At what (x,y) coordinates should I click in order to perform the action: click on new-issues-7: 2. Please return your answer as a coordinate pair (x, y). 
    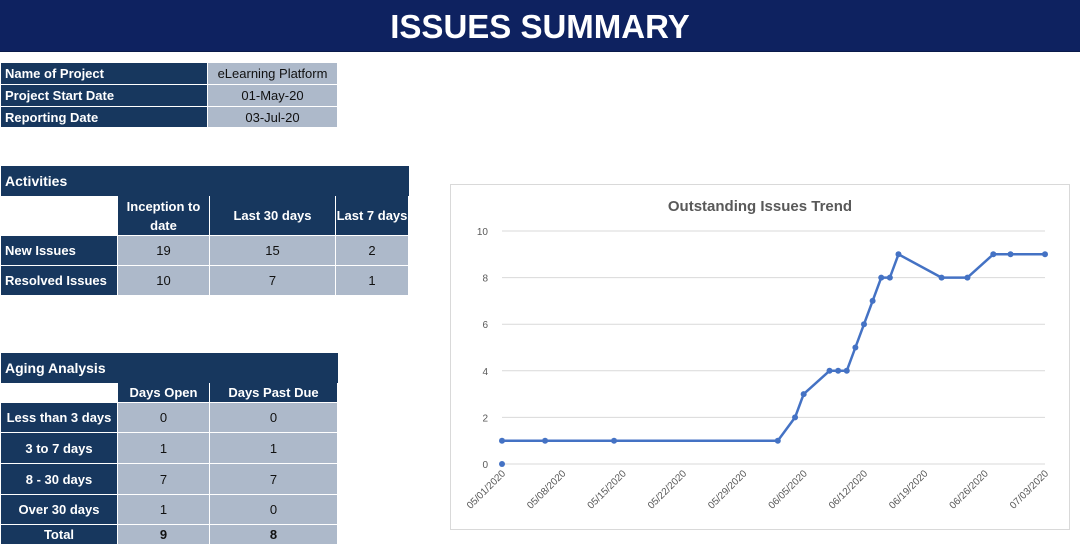
    Looking at the image, I should click on (372, 251).